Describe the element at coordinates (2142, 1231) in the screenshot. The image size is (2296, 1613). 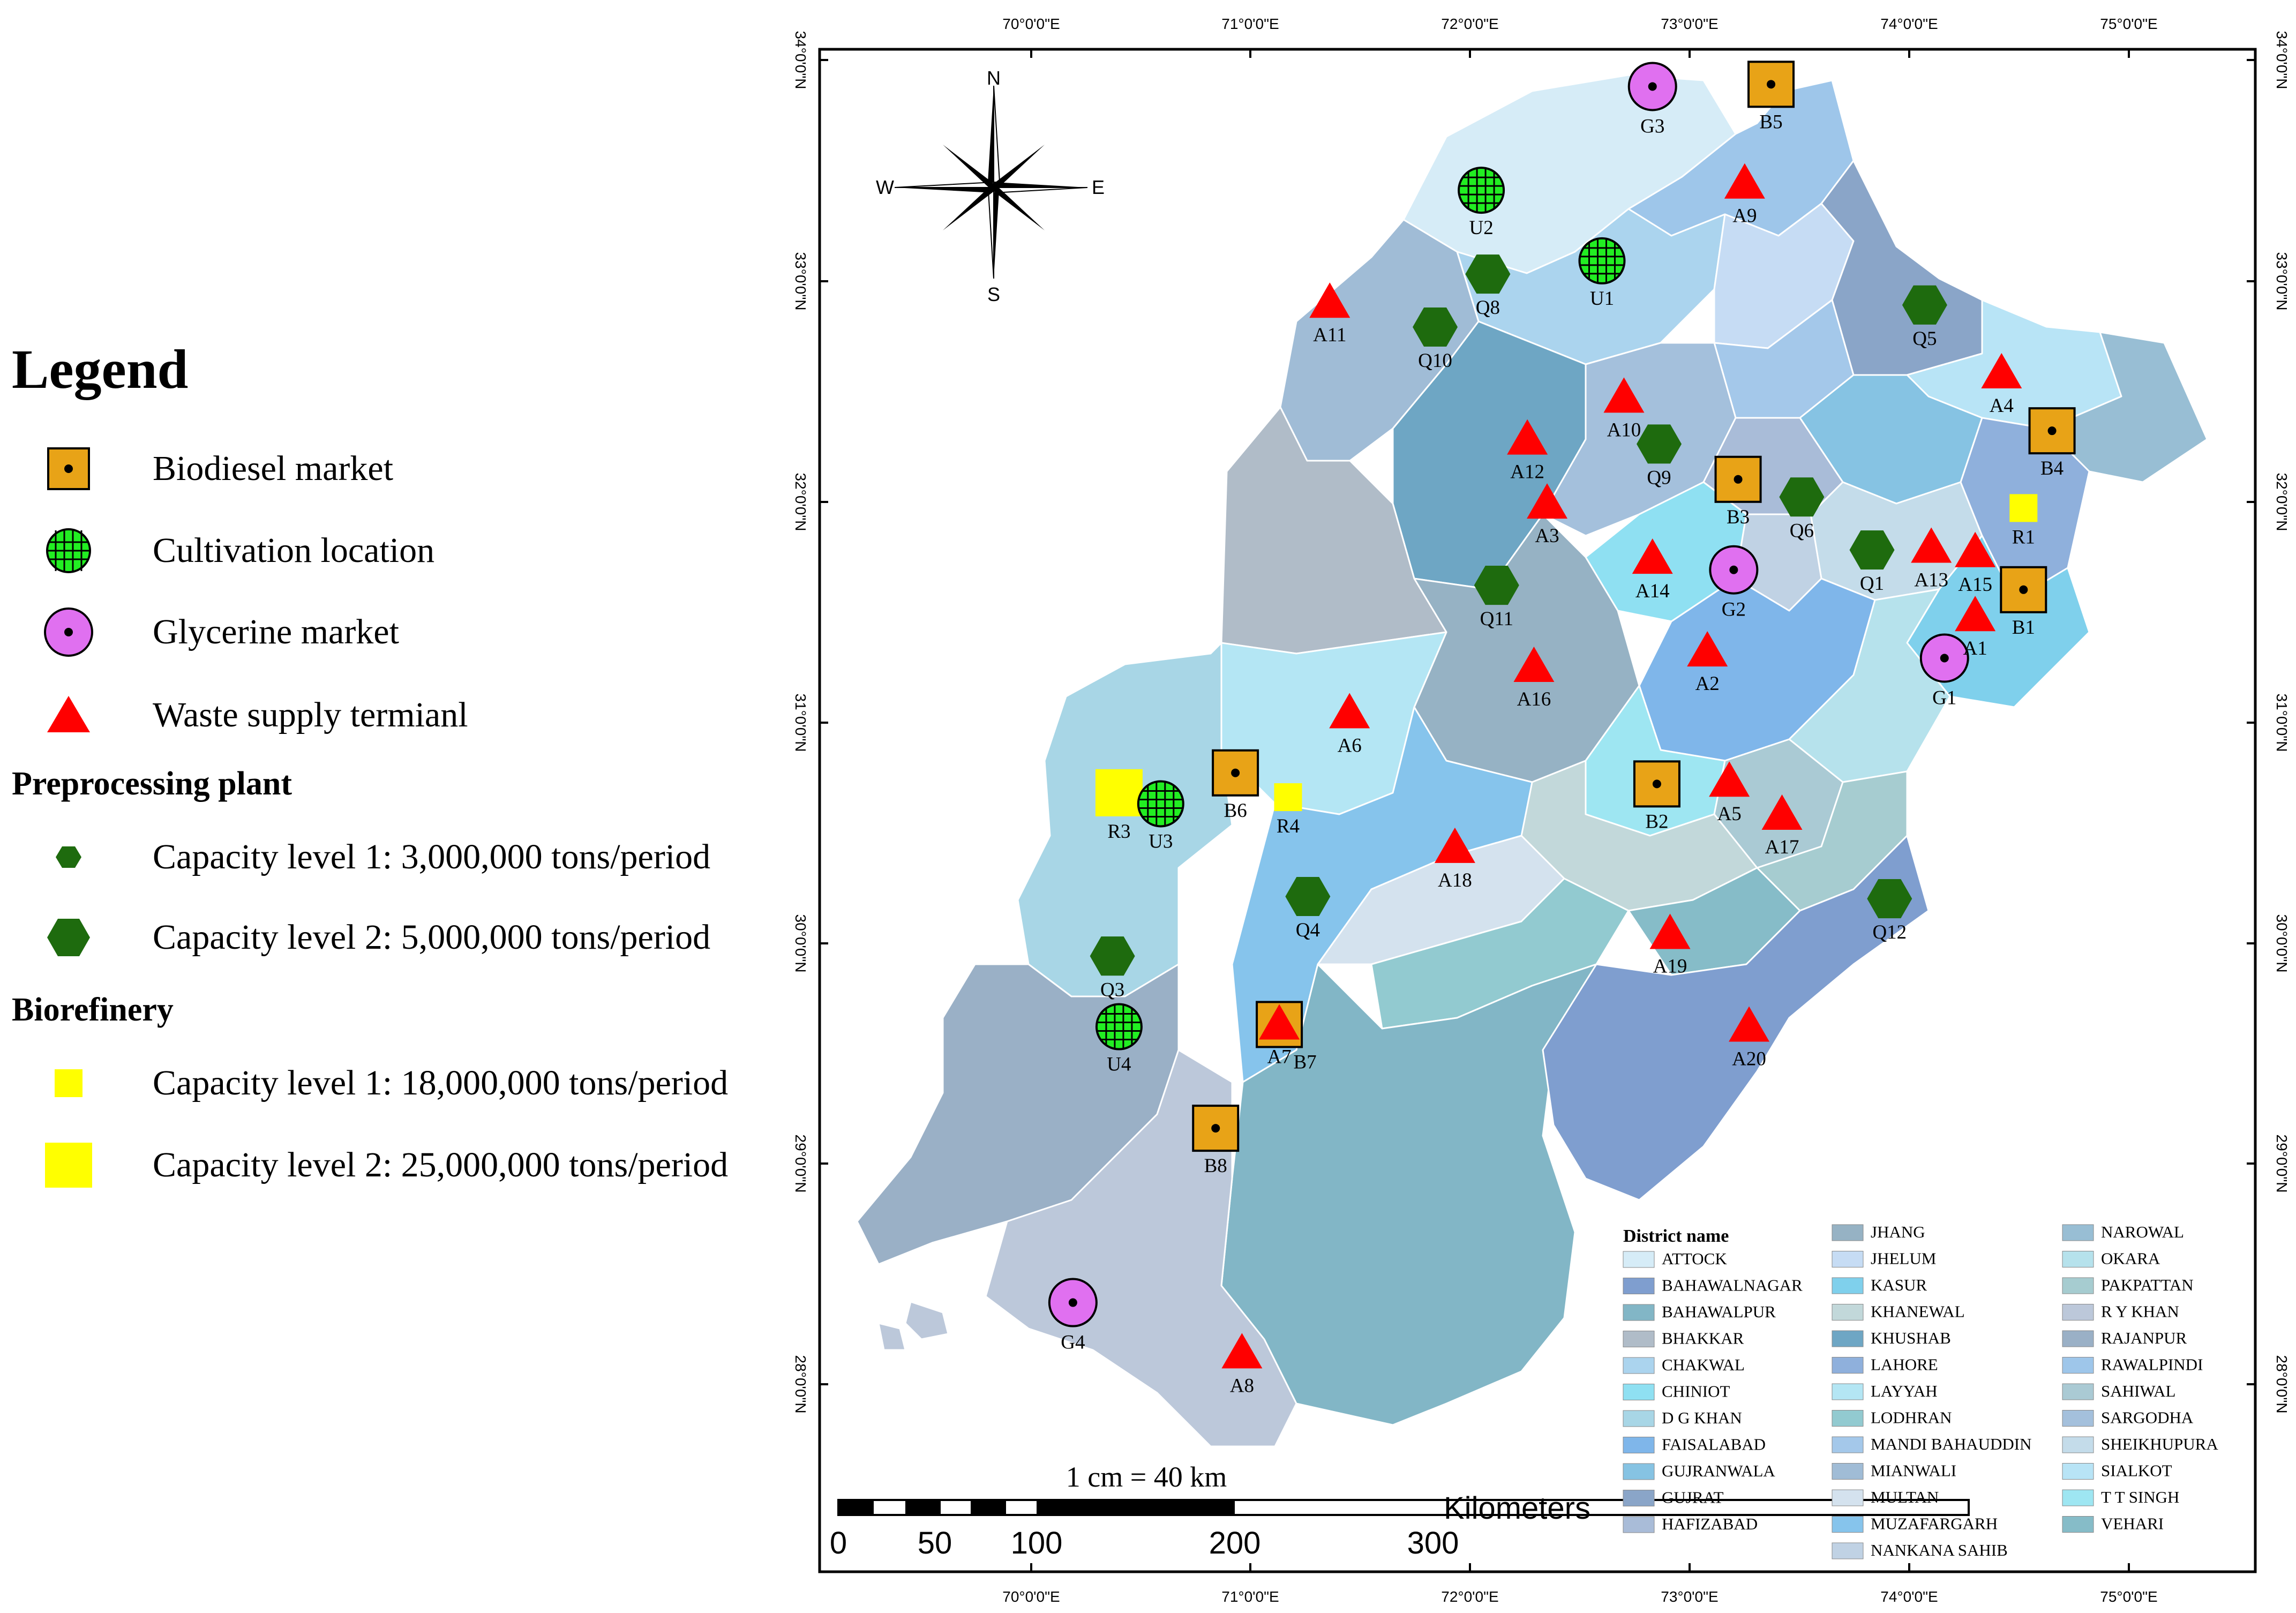
I see `district-name: NAROWAL` at that location.